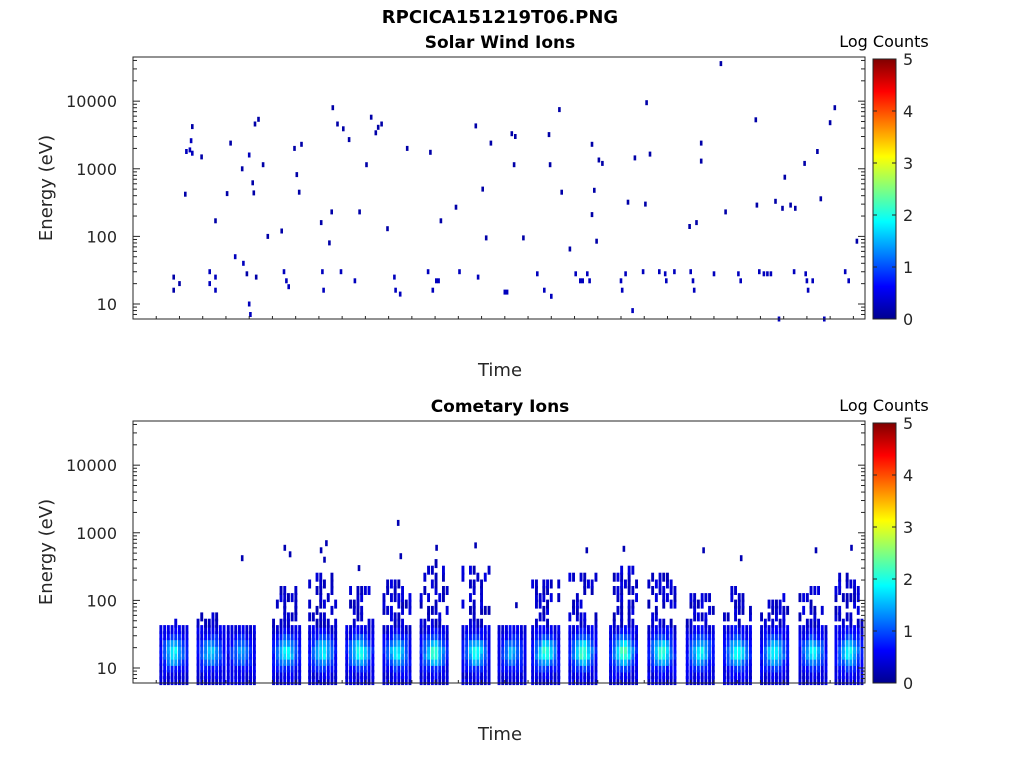 This screenshot has width=1024, height=768. I want to click on colorbar-tick-label: 3, so click(908, 163).